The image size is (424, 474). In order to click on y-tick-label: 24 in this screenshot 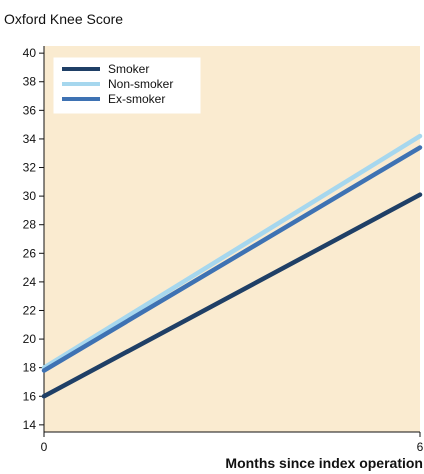, I will do `click(30, 282)`.